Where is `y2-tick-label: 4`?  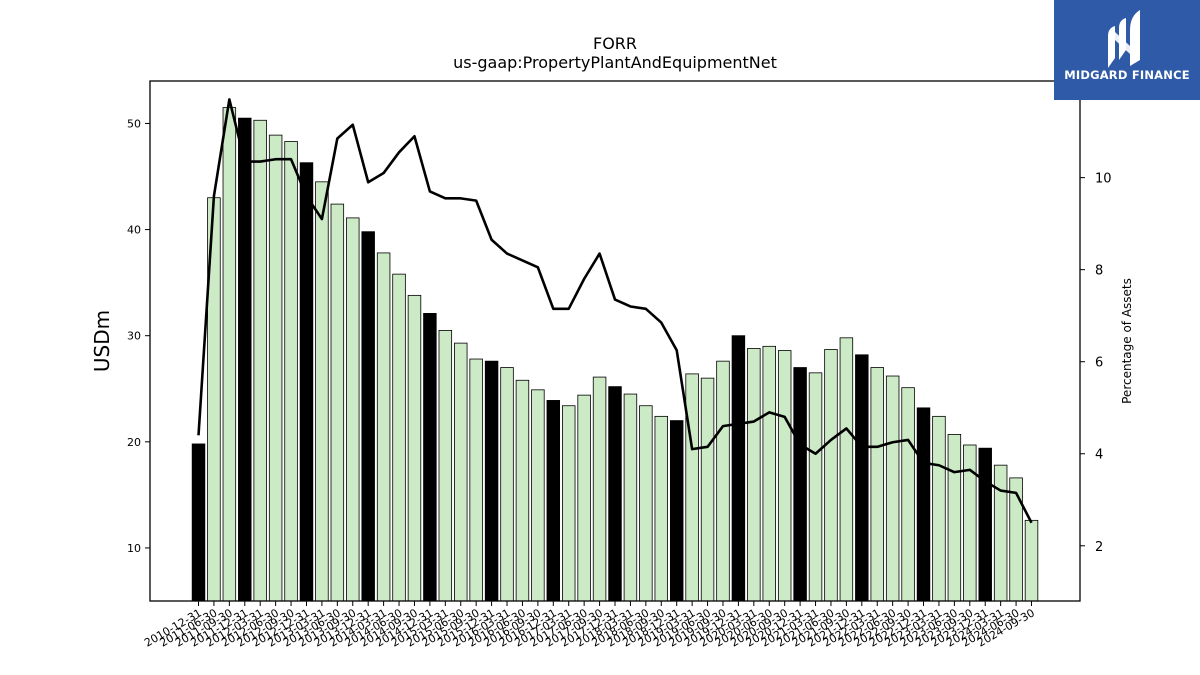 y2-tick-label: 4 is located at coordinates (1099, 455).